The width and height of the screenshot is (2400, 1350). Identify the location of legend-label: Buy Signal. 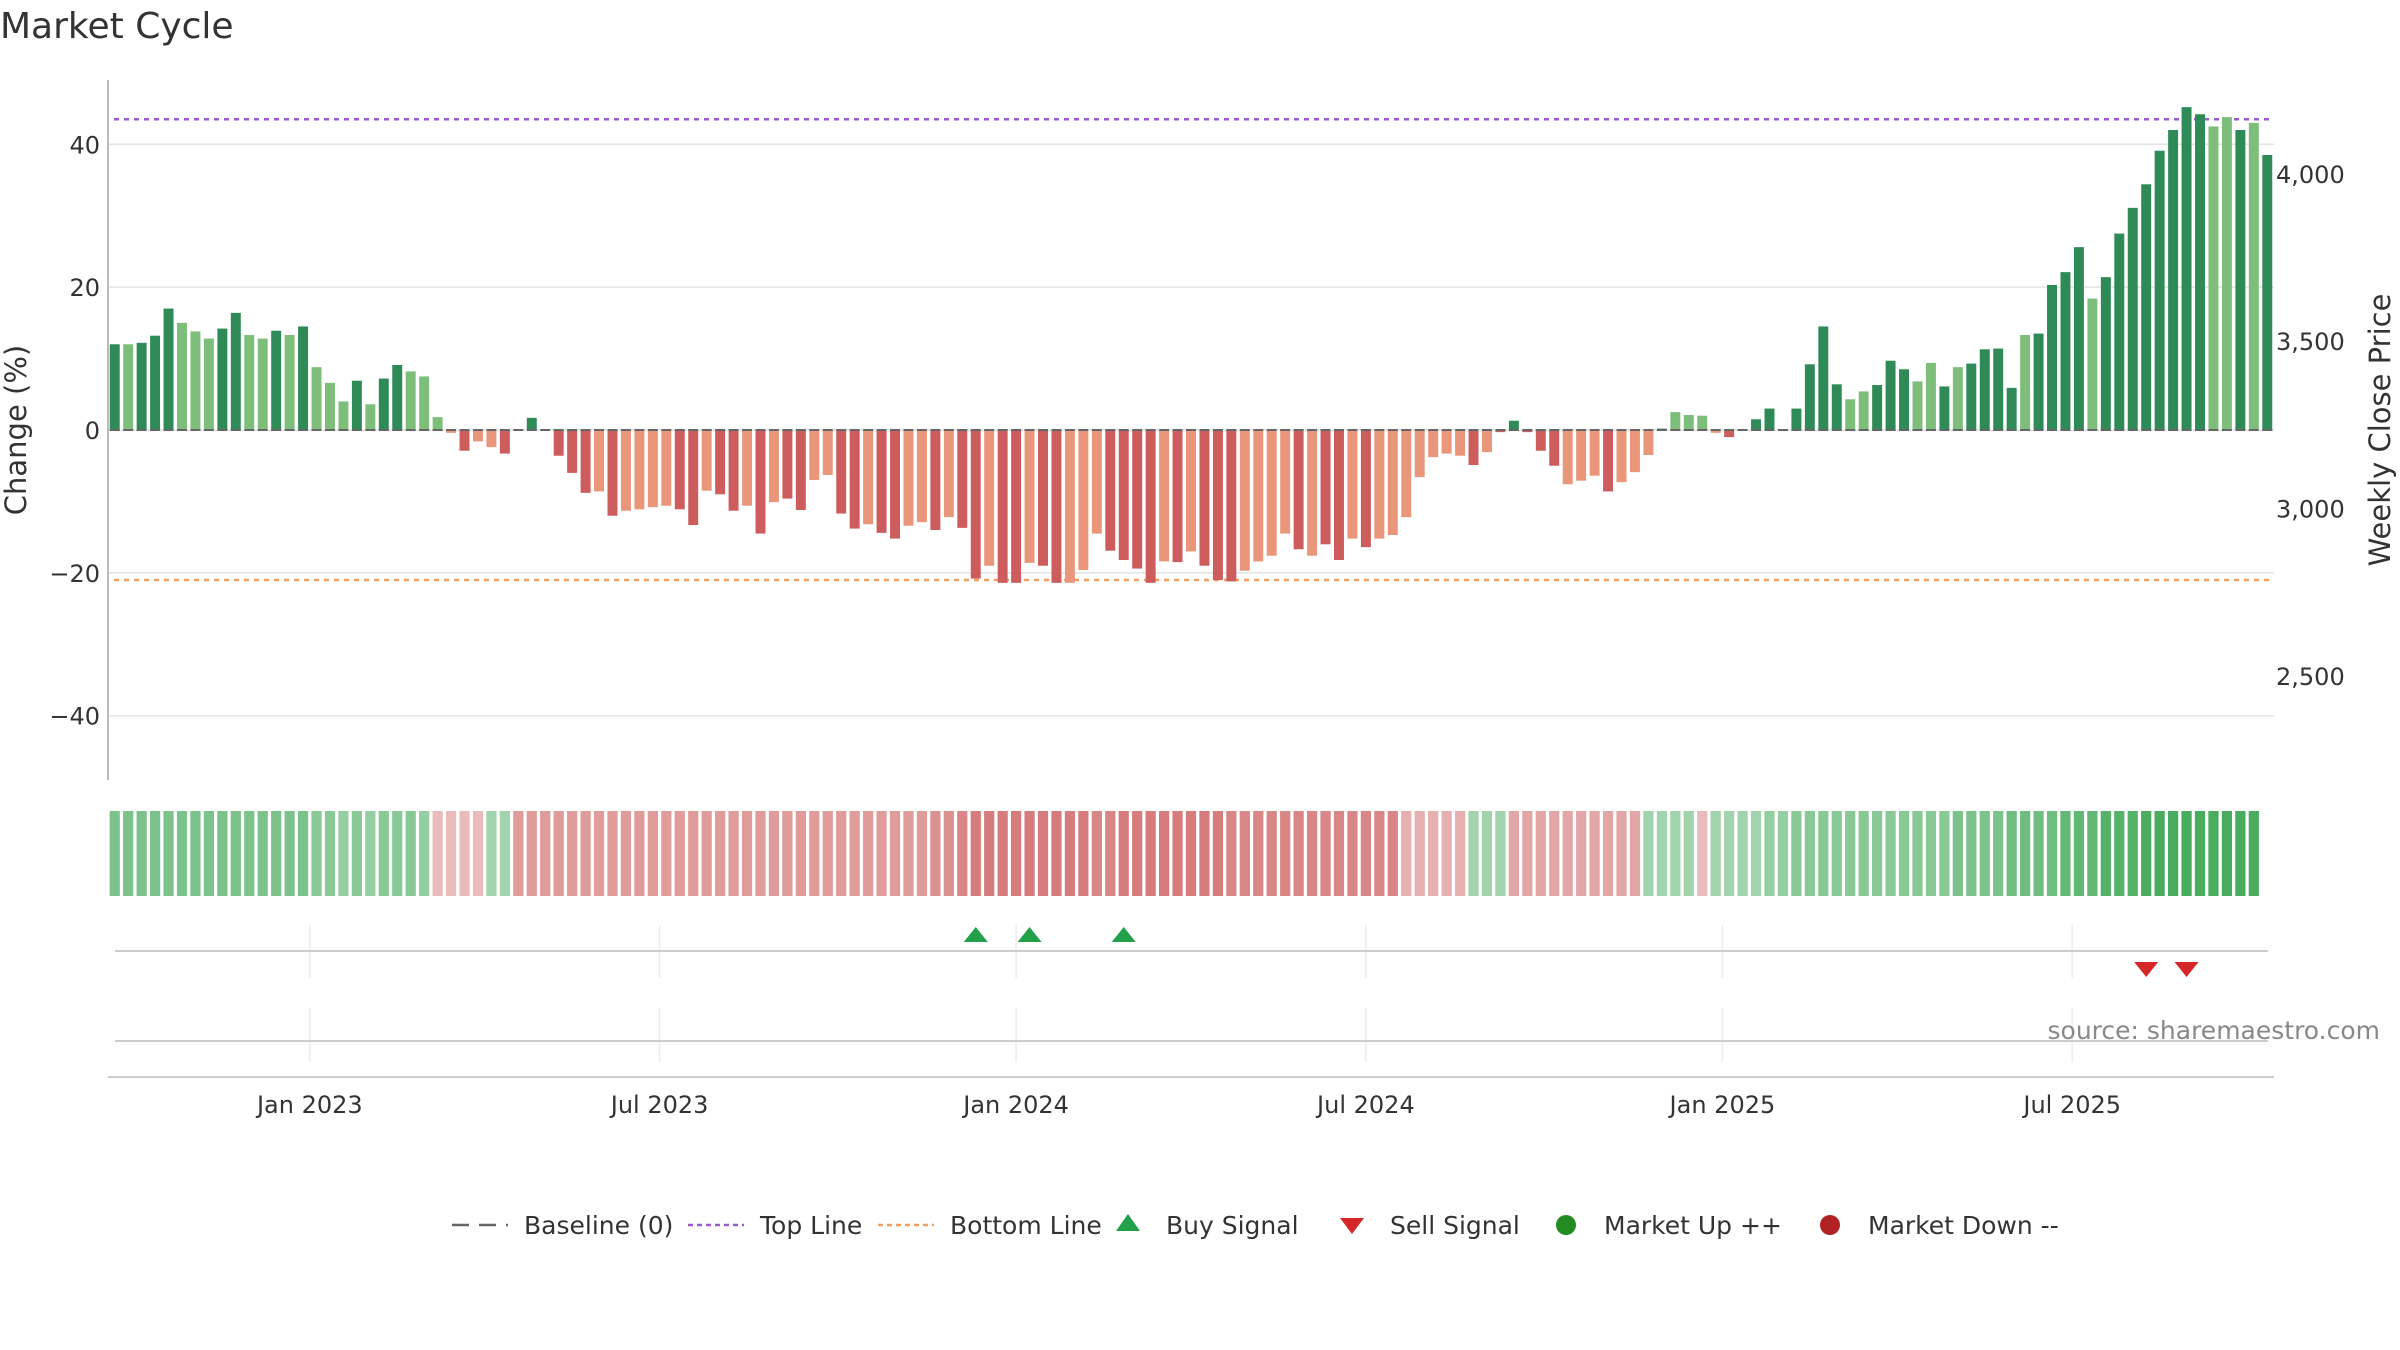
(1232, 1225).